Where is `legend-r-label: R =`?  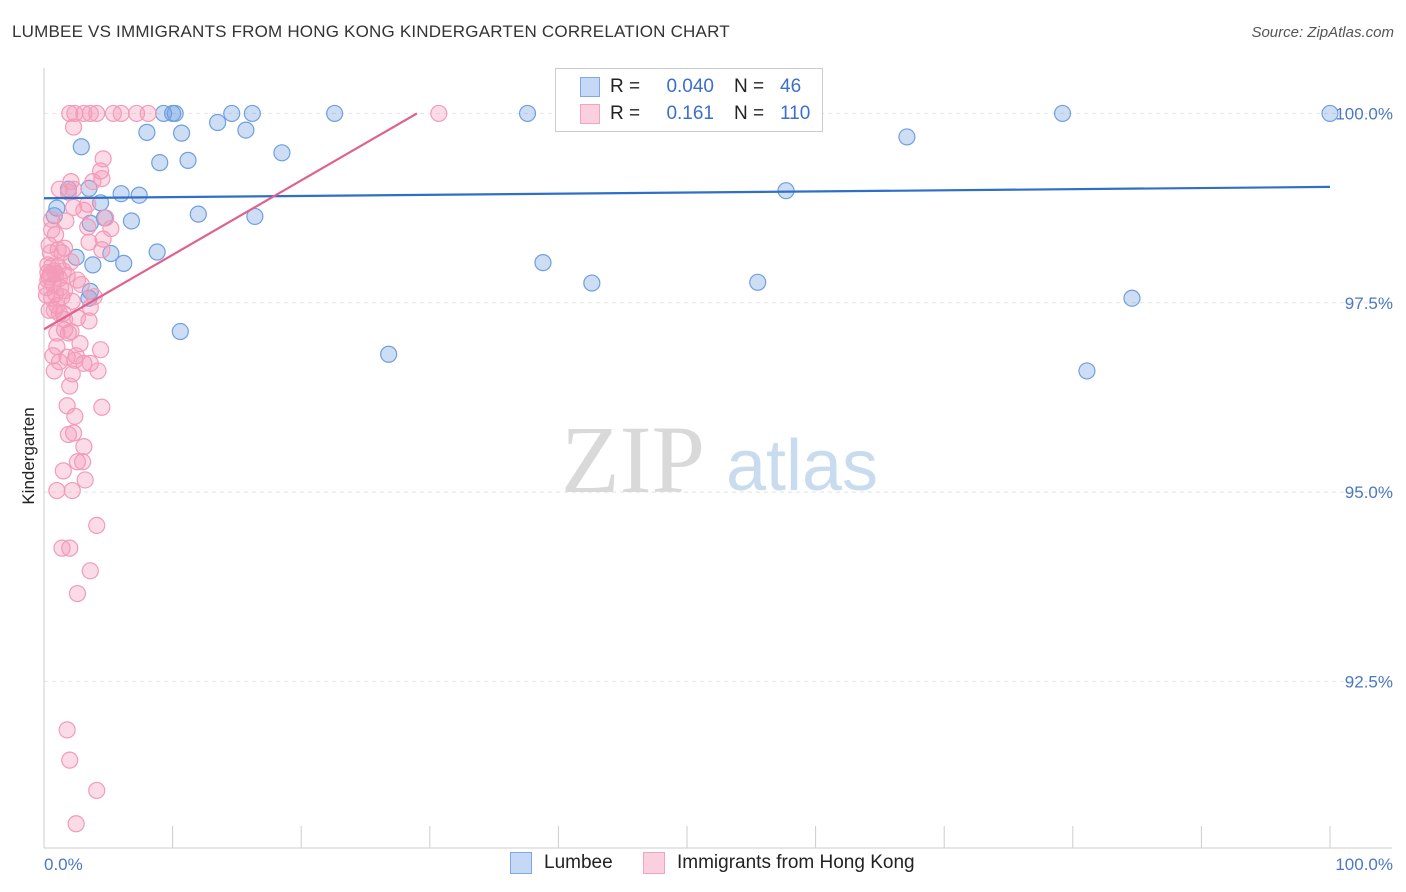
legend-r-label: R = is located at coordinates (625, 113).